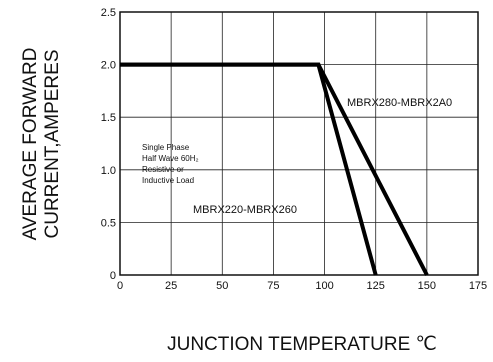 This screenshot has height=362, width=493. I want to click on x-tick-label: 75, so click(273, 286).